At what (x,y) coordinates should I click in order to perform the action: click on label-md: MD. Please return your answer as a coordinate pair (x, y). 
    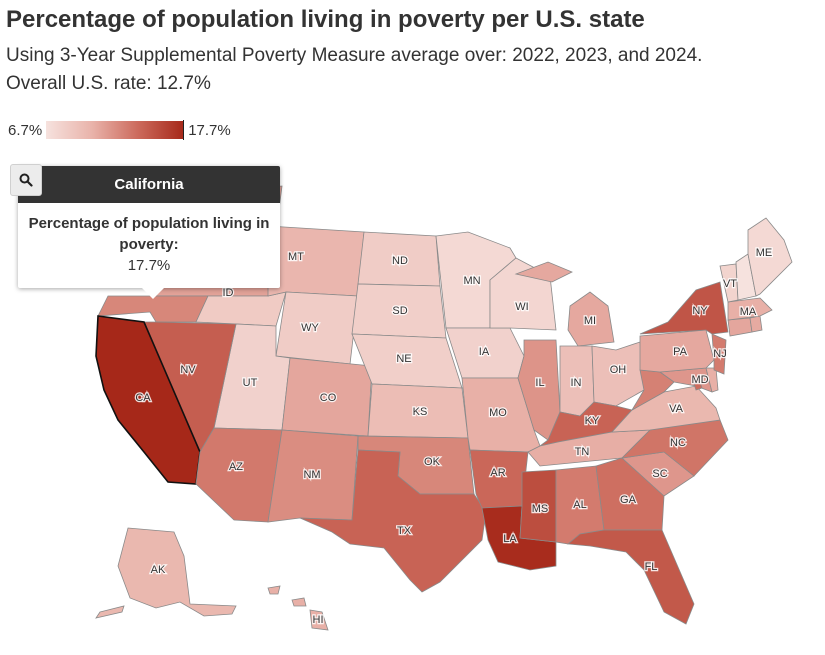
    Looking at the image, I should click on (699, 380).